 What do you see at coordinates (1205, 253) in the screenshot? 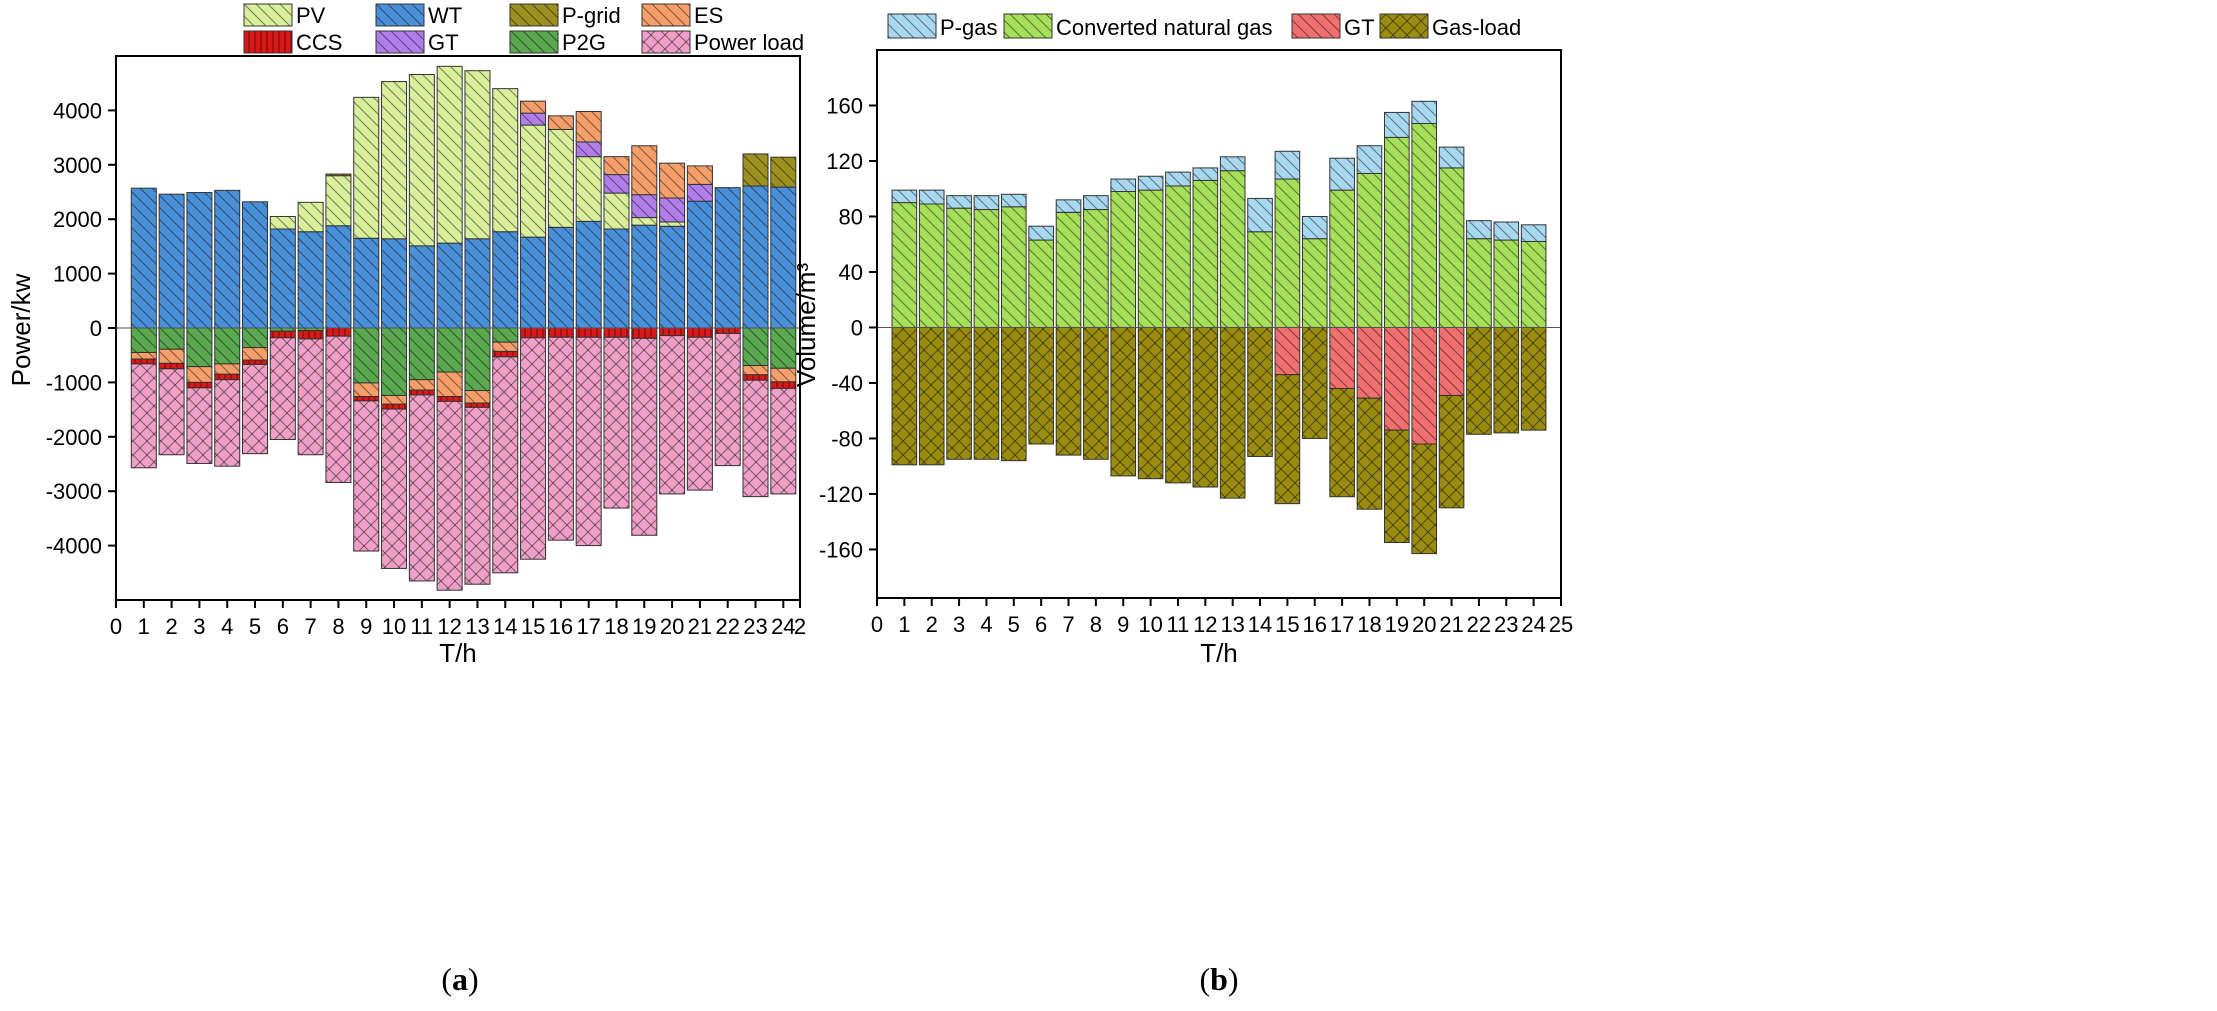
I see `bar-converted-natural-gas-pos-t12` at bounding box center [1205, 253].